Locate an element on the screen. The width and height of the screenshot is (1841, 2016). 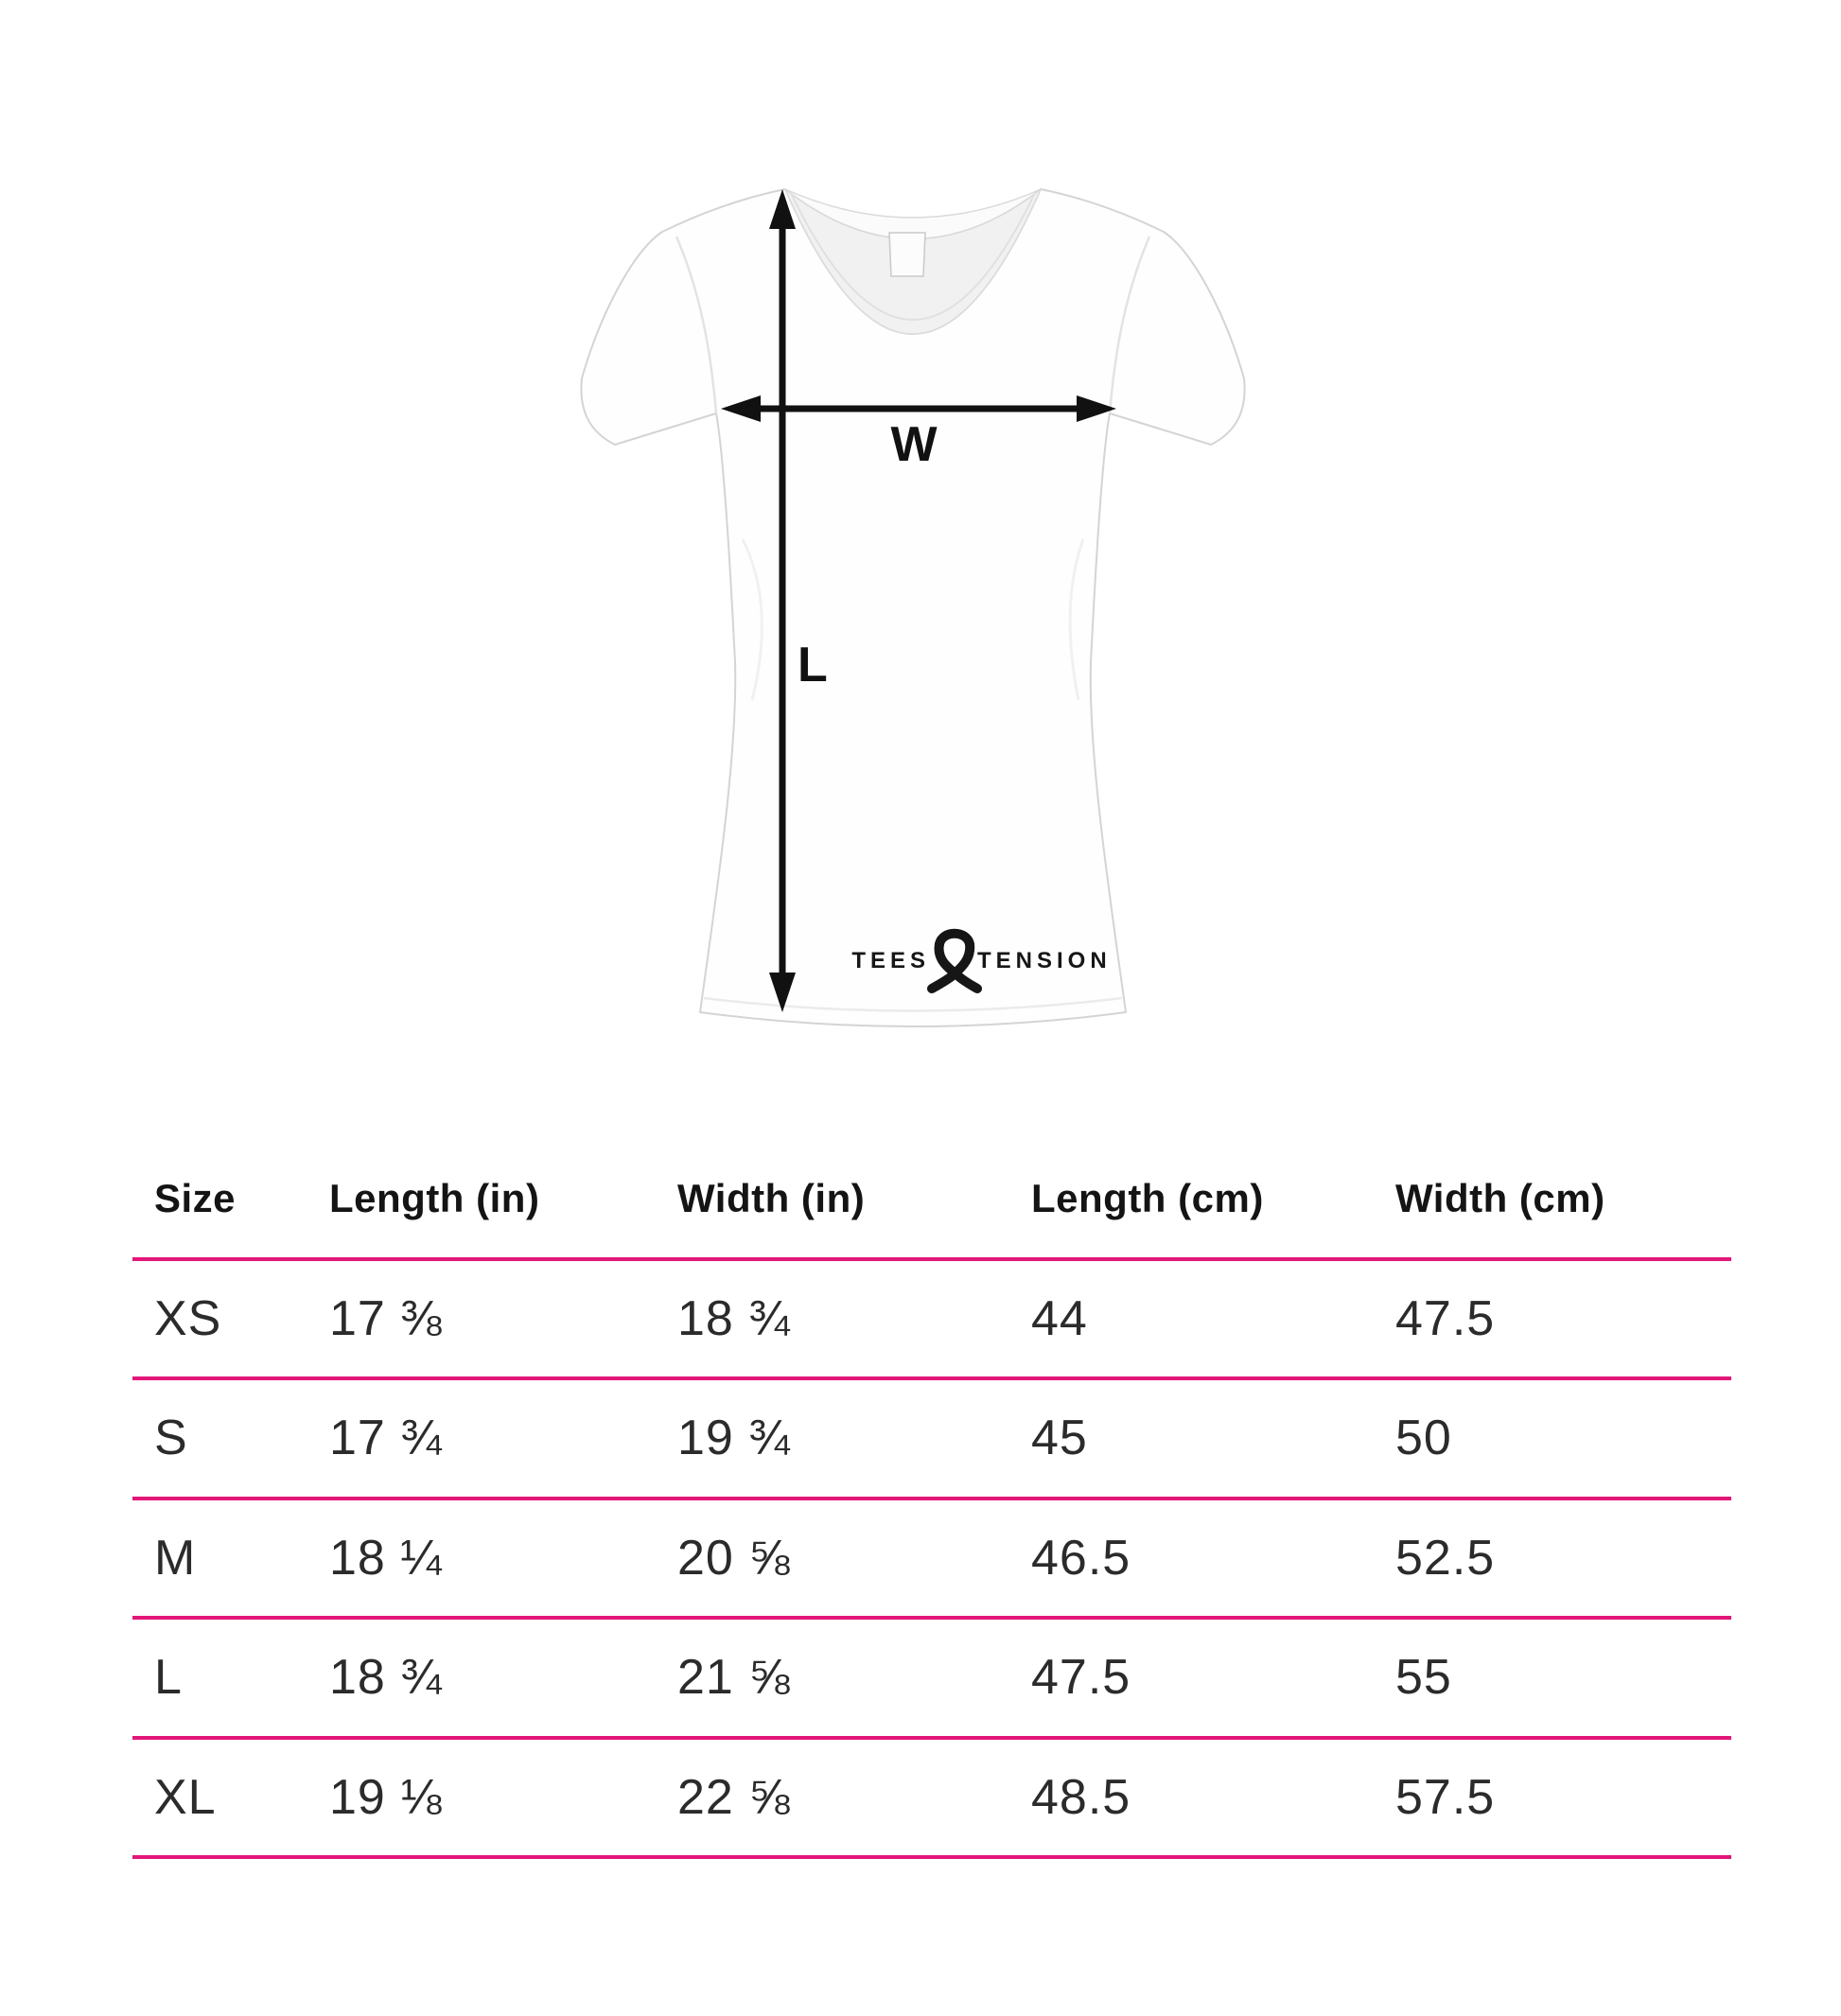
cell-width-in: 19 ¾ is located at coordinates (734, 1438).